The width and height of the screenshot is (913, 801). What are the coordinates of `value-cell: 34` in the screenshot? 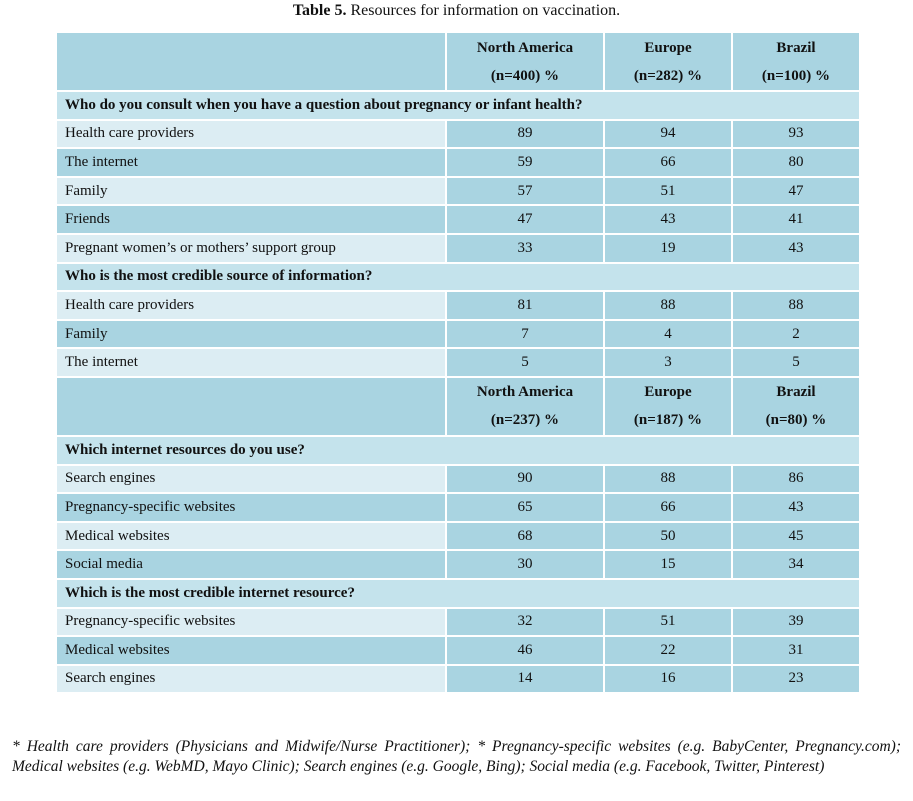 It's located at (796, 564).